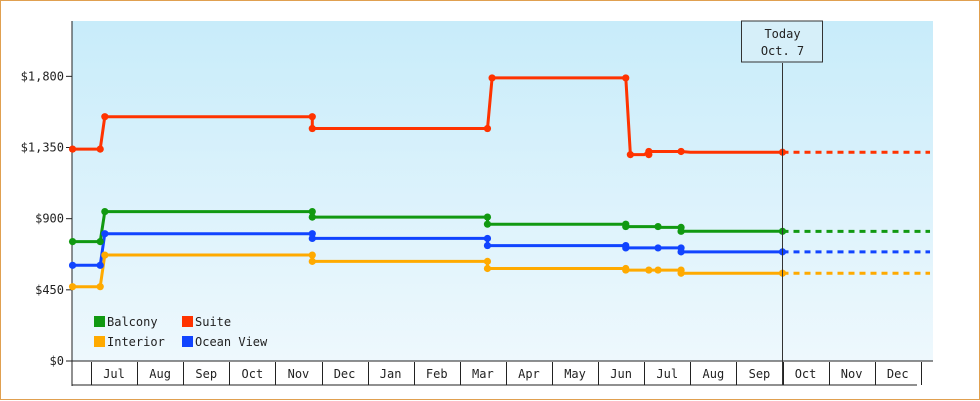 Image resolution: width=980 pixels, height=401 pixels. Describe the element at coordinates (782, 41) in the screenshot. I see `today-callout-box` at that location.